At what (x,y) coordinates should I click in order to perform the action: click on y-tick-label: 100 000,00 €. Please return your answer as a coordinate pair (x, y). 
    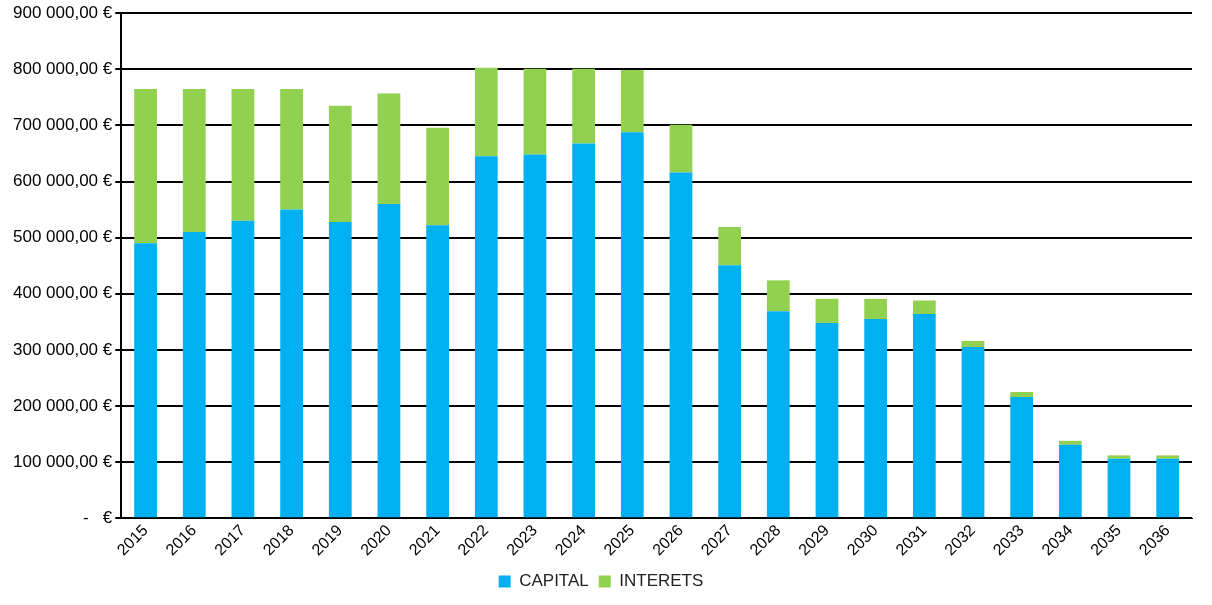
    Looking at the image, I should click on (63, 461).